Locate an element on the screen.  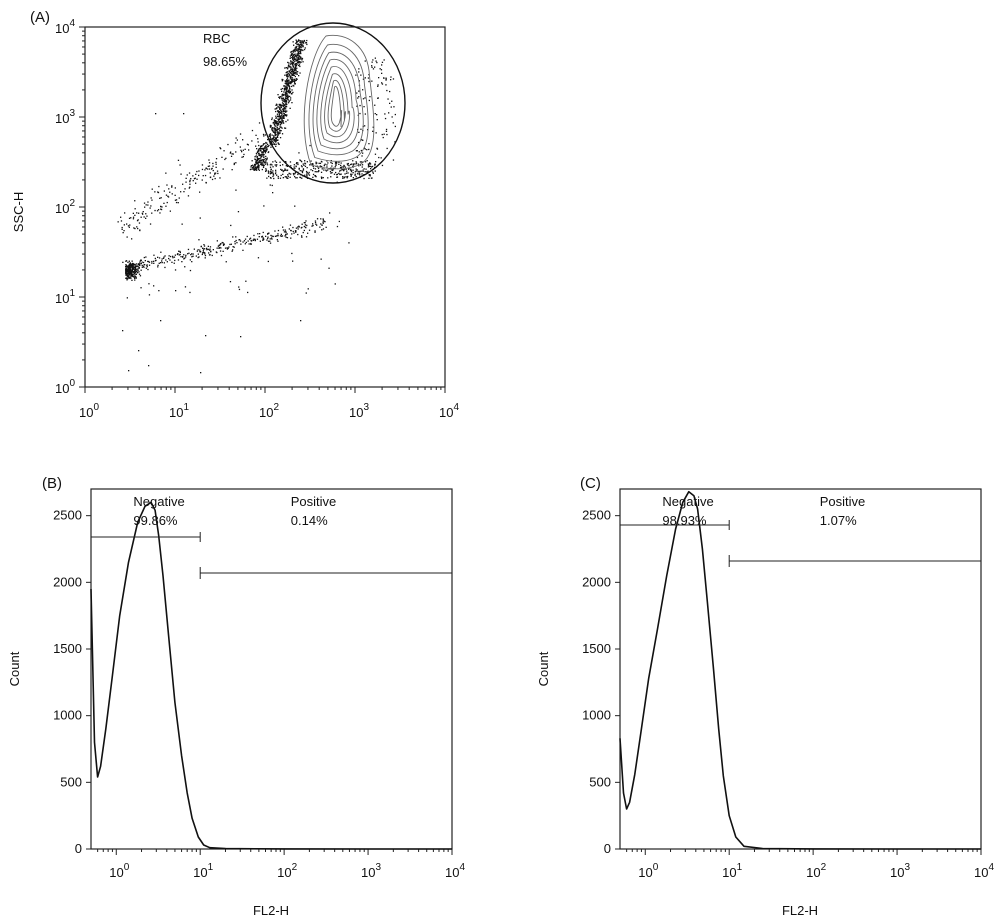
panel-a-x-axis: 100 101 102 103 104 is located at coordinates (269, 403).